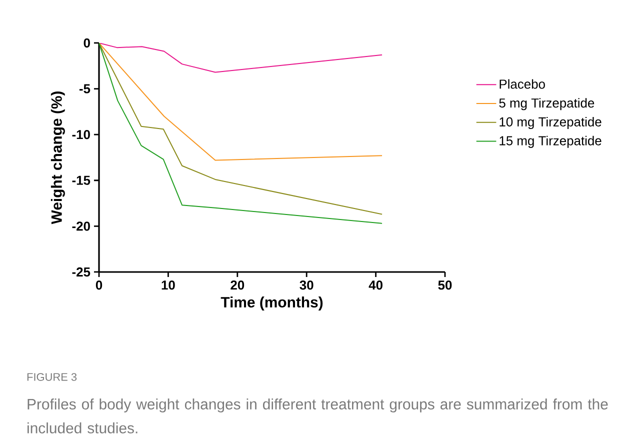  Describe the element at coordinates (81, 180) in the screenshot. I see `y-tick-label: -15` at that location.